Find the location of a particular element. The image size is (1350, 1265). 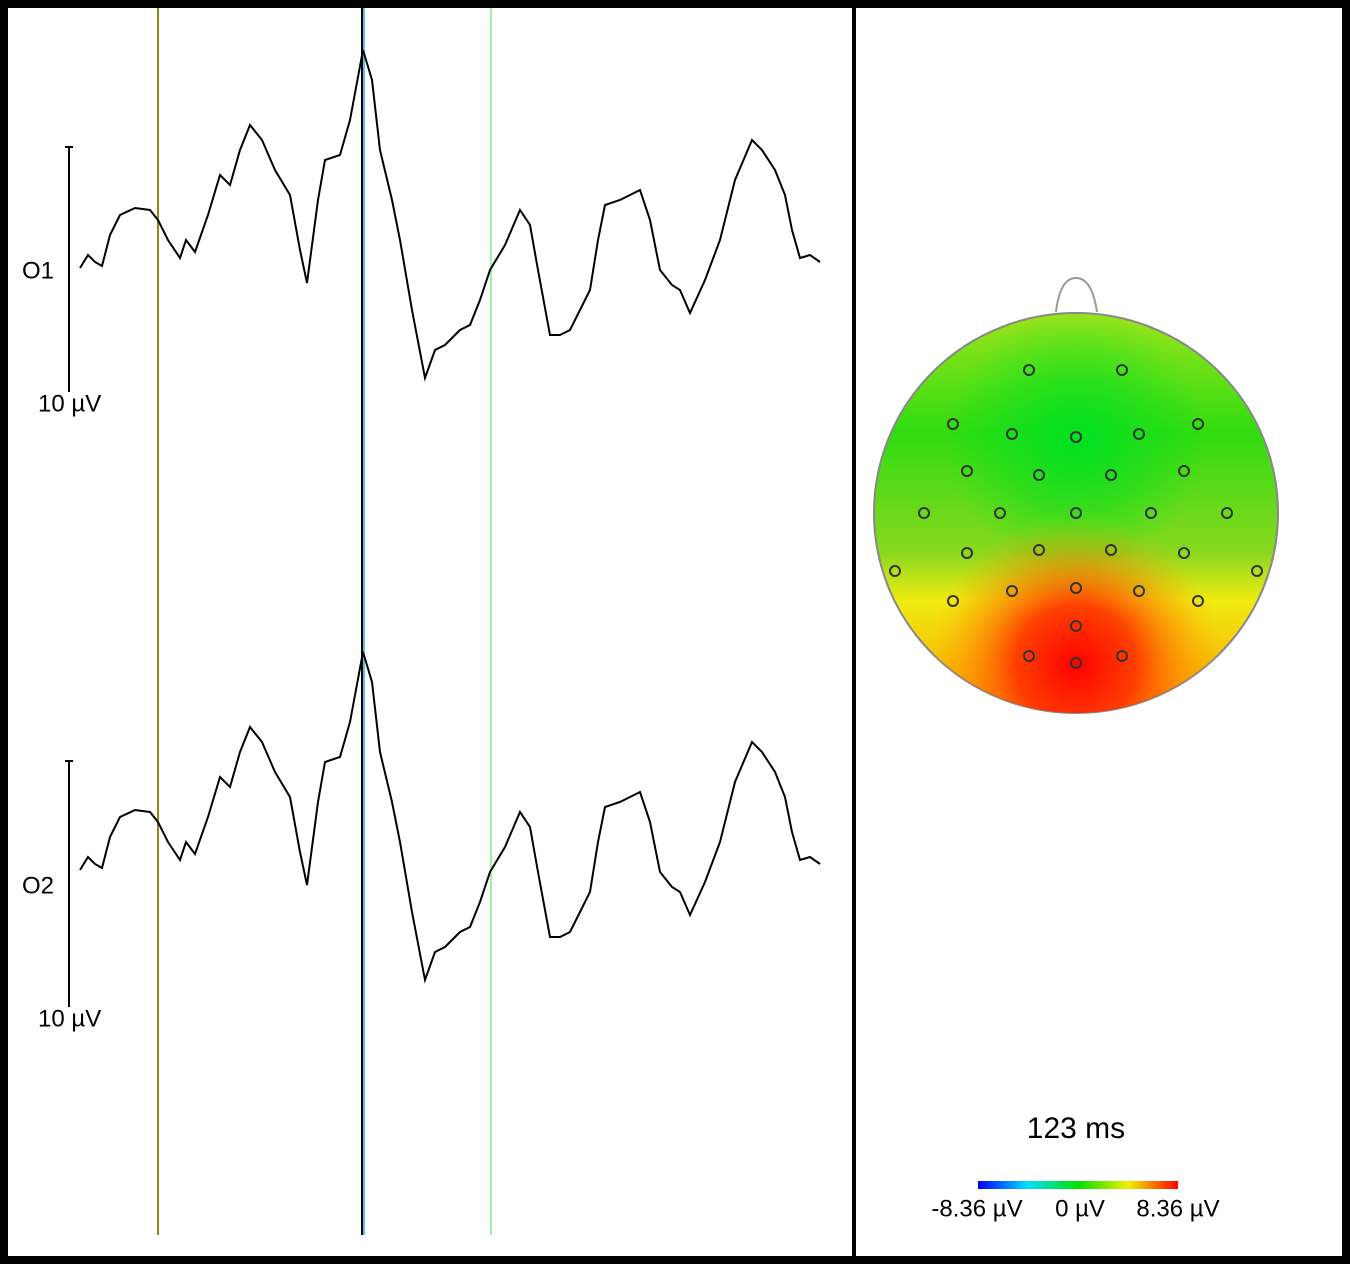

nose is located at coordinates (1076, 294).